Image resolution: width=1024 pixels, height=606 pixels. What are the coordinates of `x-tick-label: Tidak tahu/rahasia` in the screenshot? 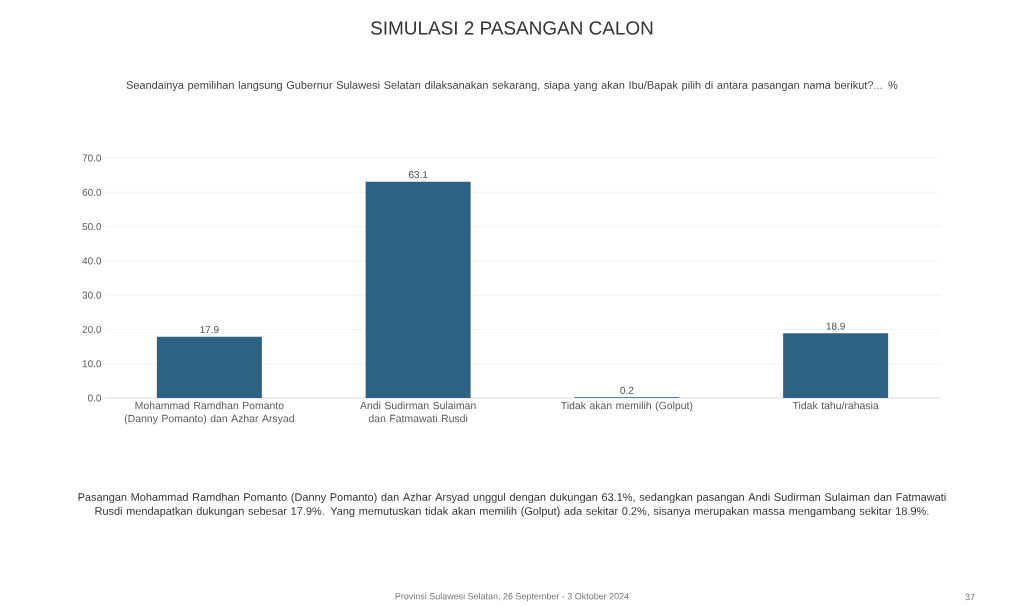 It's located at (835, 405).